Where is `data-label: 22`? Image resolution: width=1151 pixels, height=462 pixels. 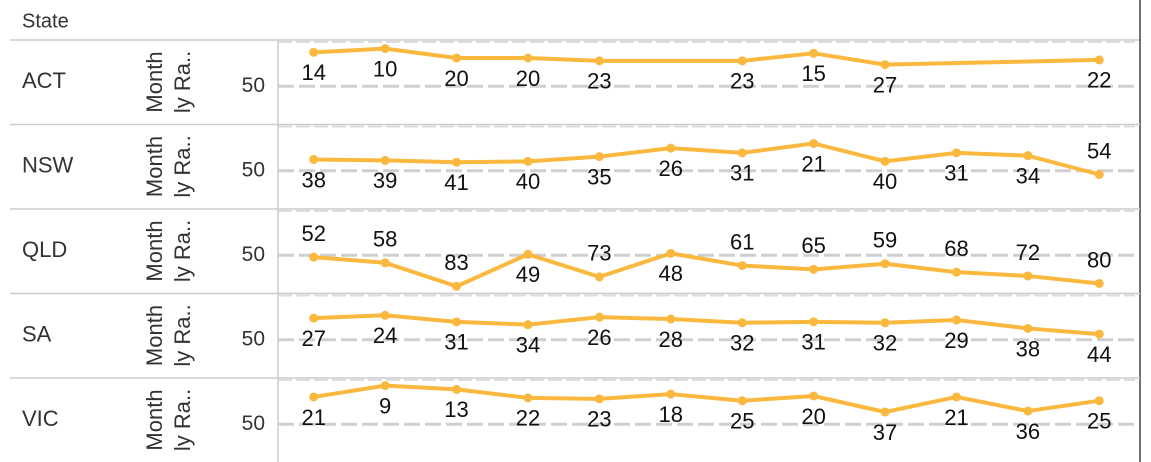 data-label: 22 is located at coordinates (528, 418).